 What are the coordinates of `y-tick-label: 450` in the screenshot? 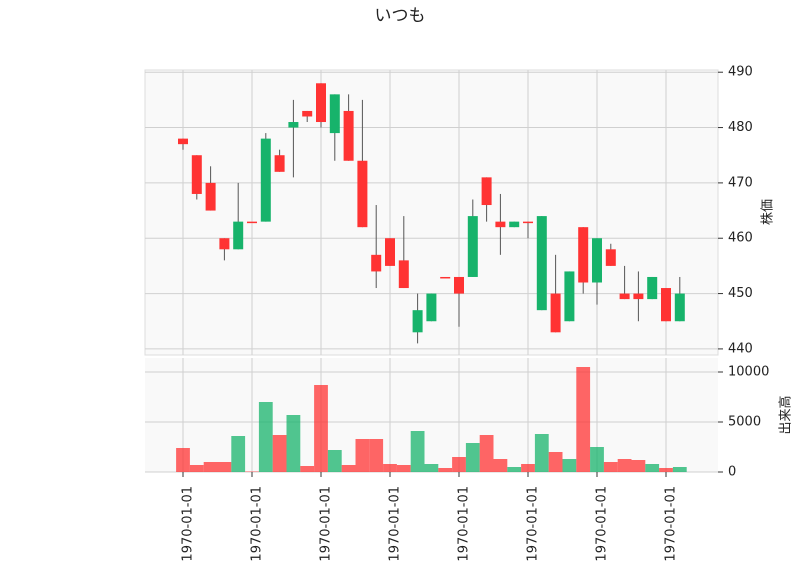 It's located at (740, 293).